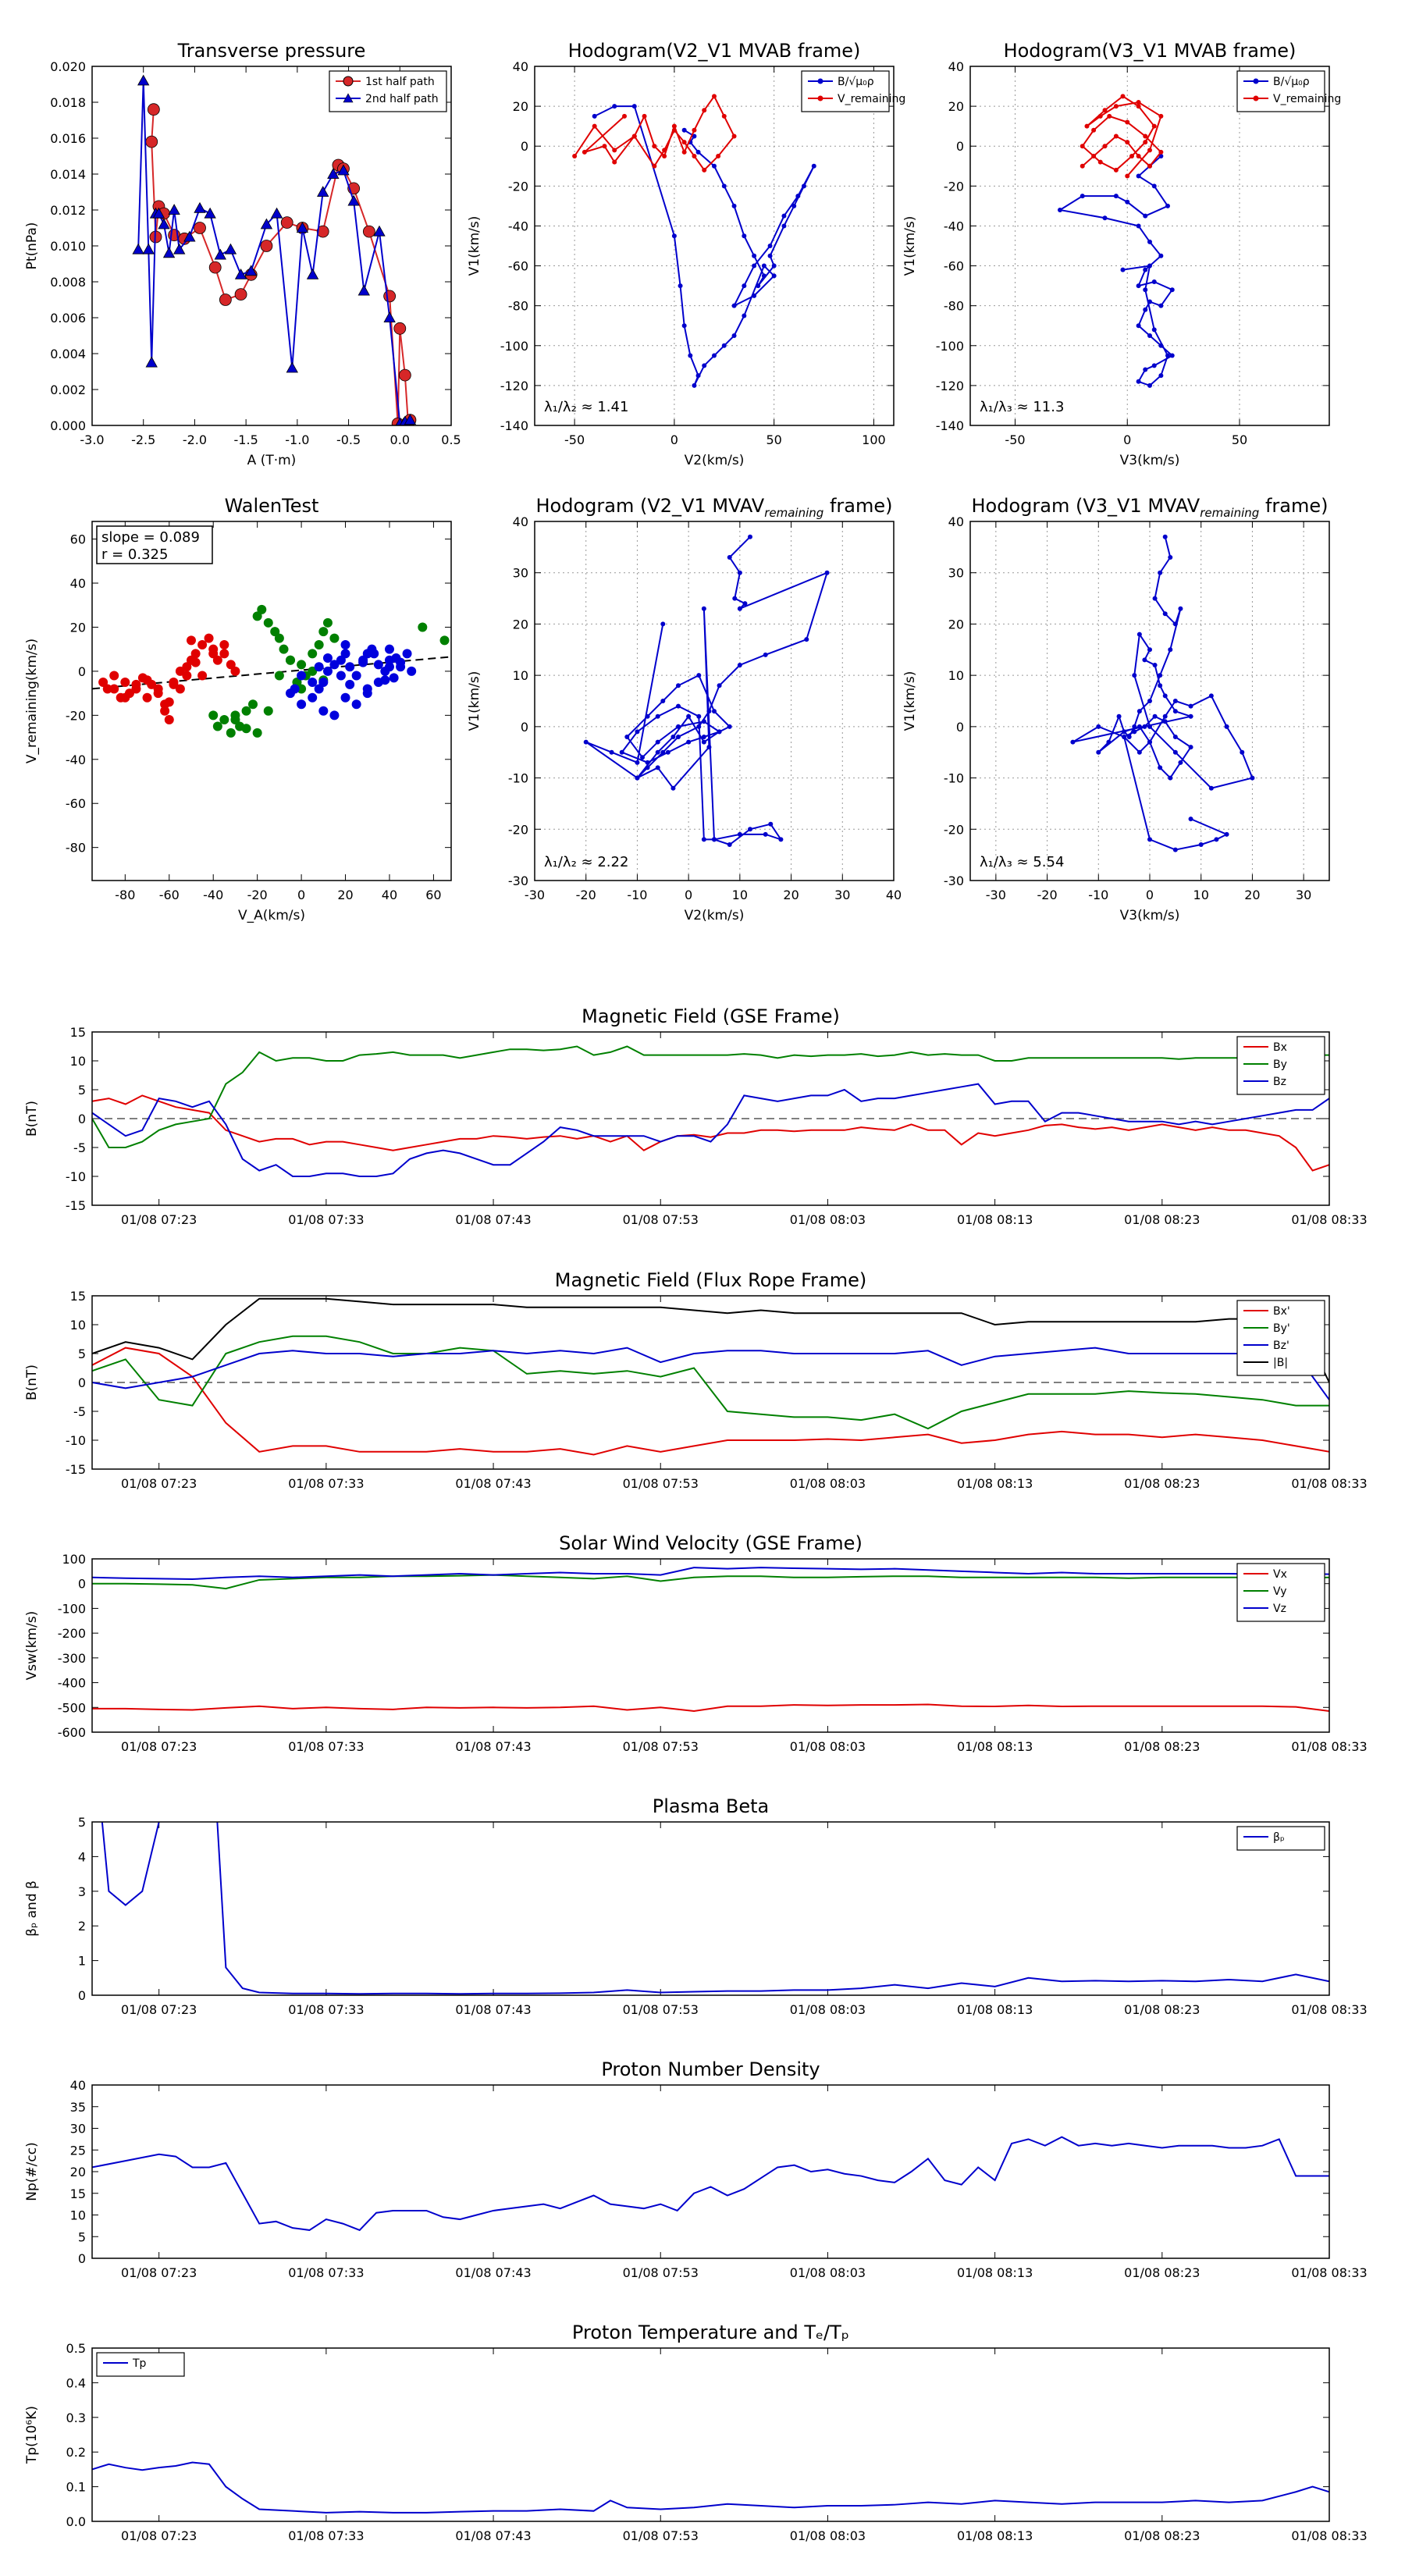  I want to click on series-line-By', so click(711, 1382).